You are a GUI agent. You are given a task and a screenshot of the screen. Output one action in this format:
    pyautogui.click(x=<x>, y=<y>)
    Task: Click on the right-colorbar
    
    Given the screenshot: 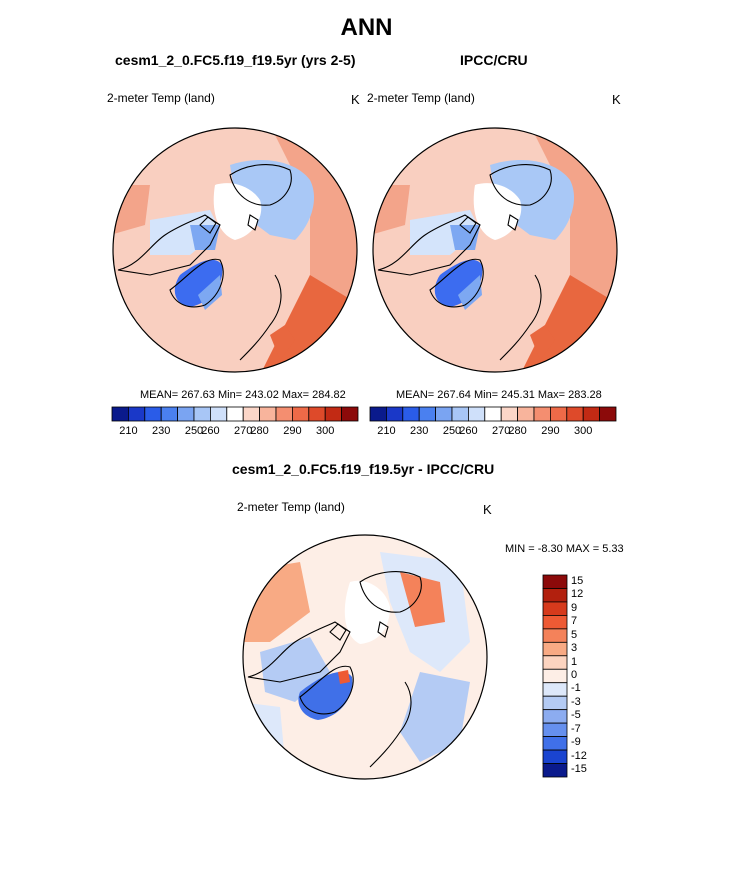 What is the action you would take?
    pyautogui.click(x=493, y=414)
    